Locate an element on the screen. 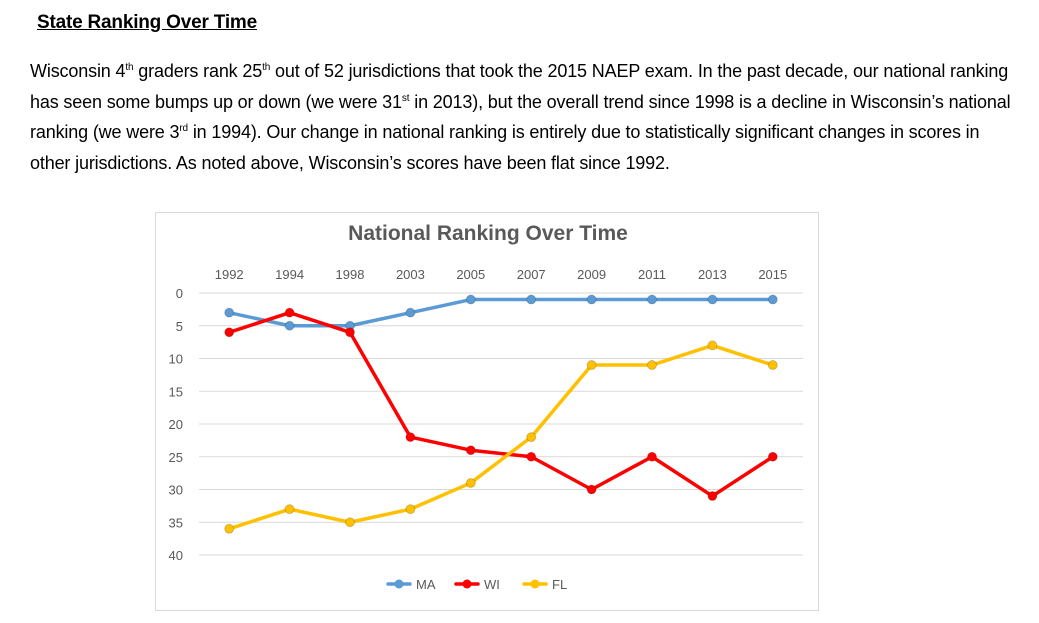 Image resolution: width=1039 pixels, height=623 pixels. para-sup-2: th is located at coordinates (266, 67).